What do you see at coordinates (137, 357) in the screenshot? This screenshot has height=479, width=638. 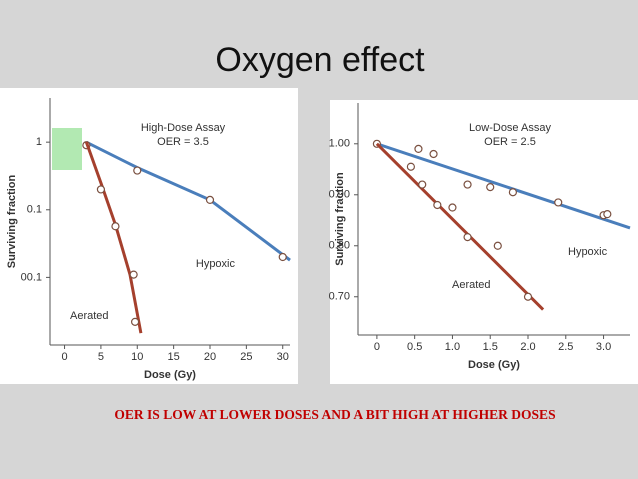 I see `x-tick-label: 10` at bounding box center [137, 357].